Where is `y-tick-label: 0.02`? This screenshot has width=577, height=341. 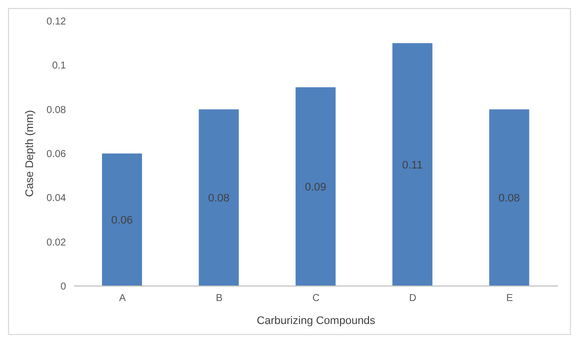 y-tick-label: 0.02 is located at coordinates (56, 242).